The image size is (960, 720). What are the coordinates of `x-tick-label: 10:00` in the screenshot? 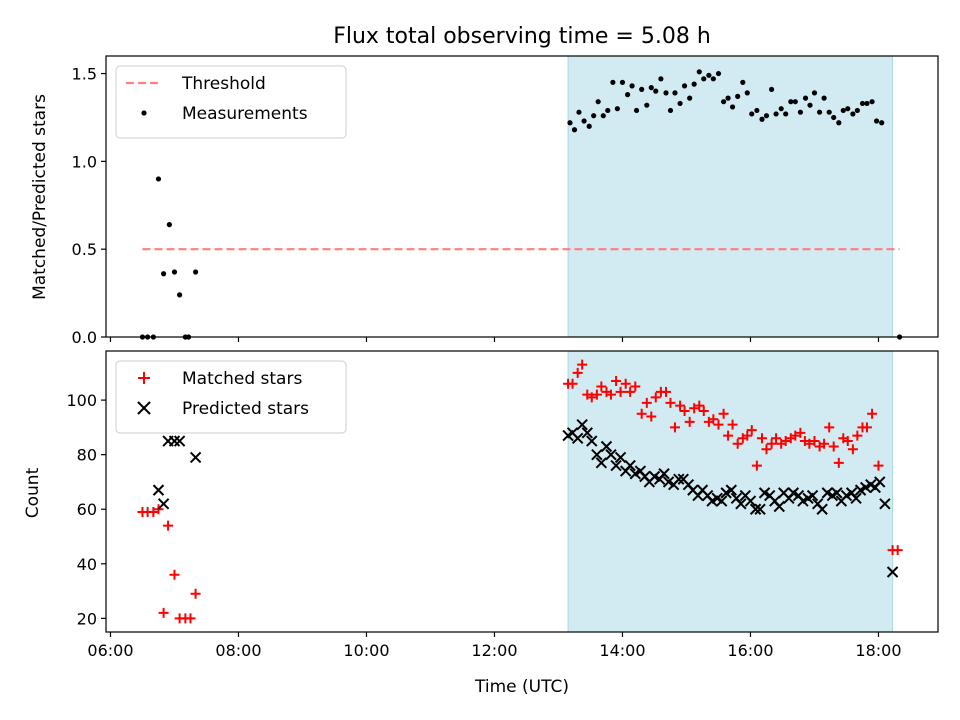 It's located at (366, 650).